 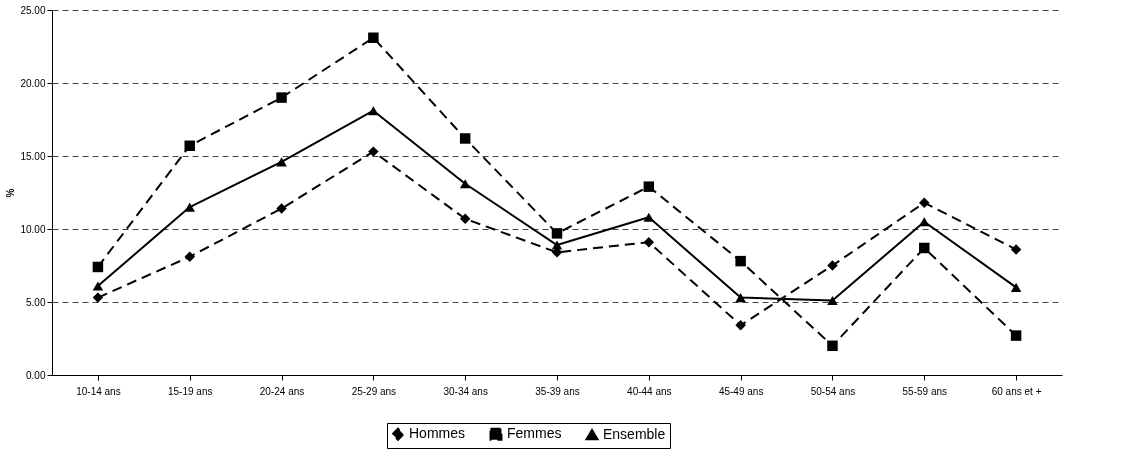 What do you see at coordinates (741, 391) in the screenshot?
I see `x-tick-label: 45-49 ans` at bounding box center [741, 391].